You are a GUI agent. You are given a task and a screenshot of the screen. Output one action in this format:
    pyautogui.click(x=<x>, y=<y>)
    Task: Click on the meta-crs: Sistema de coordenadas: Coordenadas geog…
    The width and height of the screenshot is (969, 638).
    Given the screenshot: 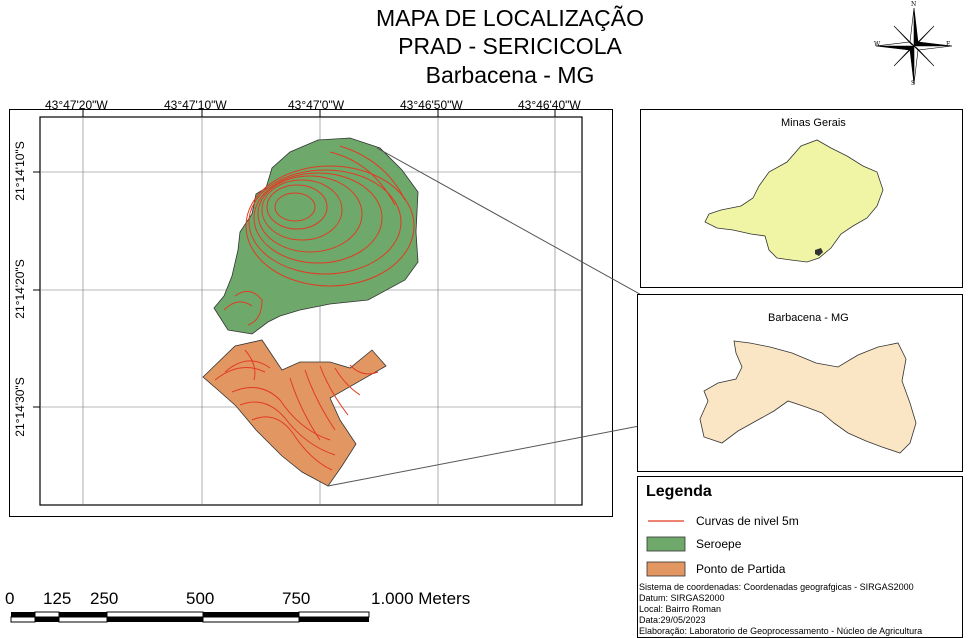 What is the action you would take?
    pyautogui.click(x=776, y=587)
    